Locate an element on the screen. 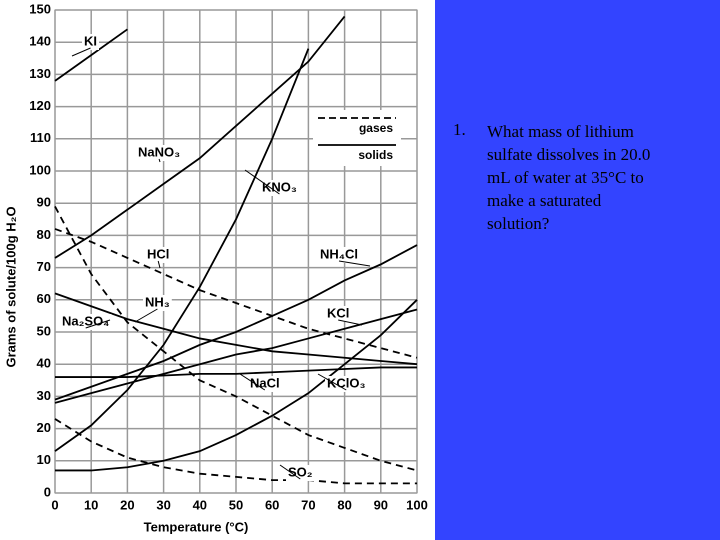 Image resolution: width=720 pixels, height=540 pixels. series-label: KCl is located at coordinates (338, 312).